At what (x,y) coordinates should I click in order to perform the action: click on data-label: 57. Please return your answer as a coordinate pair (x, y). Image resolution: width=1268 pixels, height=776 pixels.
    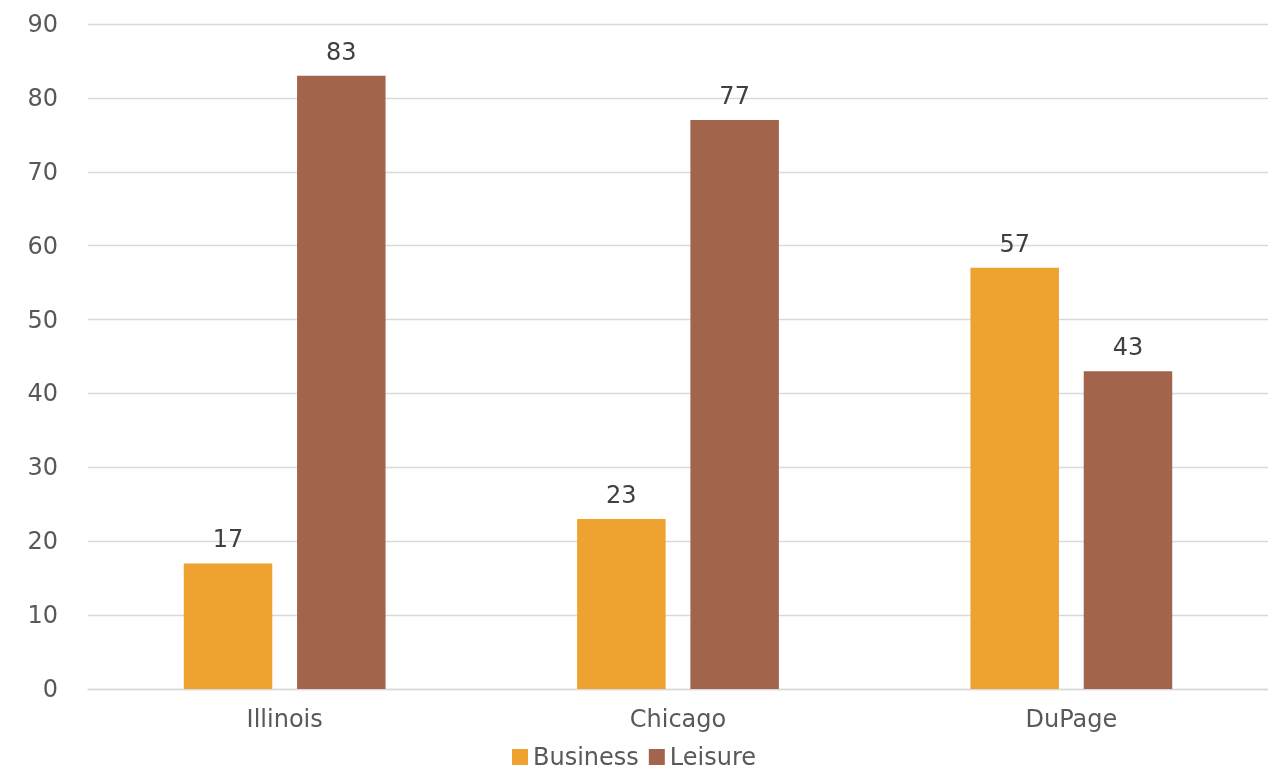
    Looking at the image, I should click on (1014, 243).